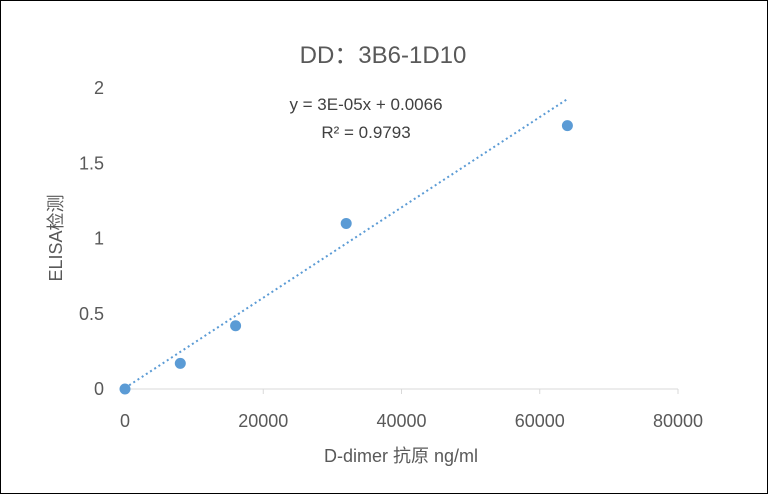  I want to click on y-tick-label: 1, so click(99, 239).